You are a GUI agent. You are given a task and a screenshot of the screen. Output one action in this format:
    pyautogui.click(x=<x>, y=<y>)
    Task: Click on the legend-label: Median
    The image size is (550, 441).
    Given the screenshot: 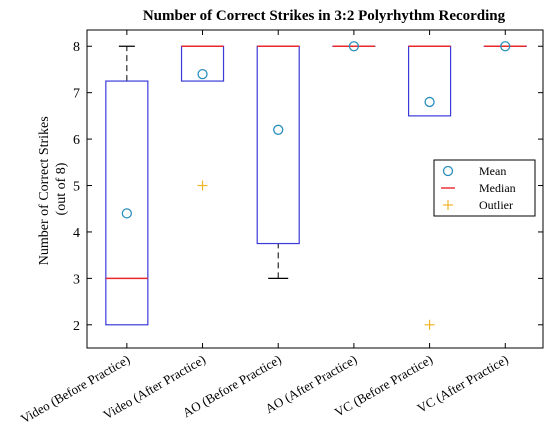 What is the action you would take?
    pyautogui.click(x=497, y=188)
    